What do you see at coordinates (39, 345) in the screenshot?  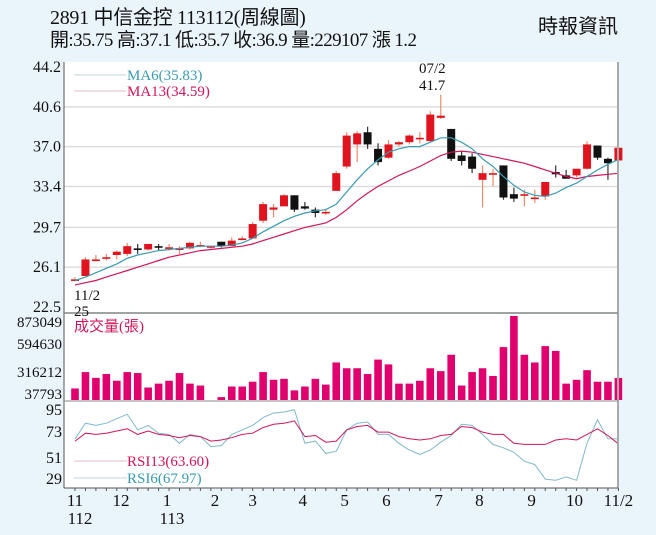 I see `volume-tick-label: 594630` at bounding box center [39, 345].